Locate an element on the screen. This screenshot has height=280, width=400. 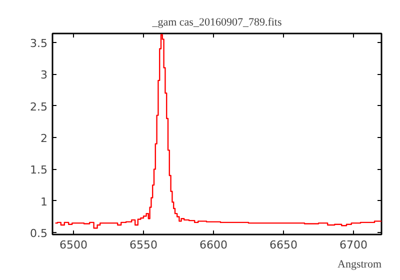
y-tick-label: 3.5 is located at coordinates (39, 43).